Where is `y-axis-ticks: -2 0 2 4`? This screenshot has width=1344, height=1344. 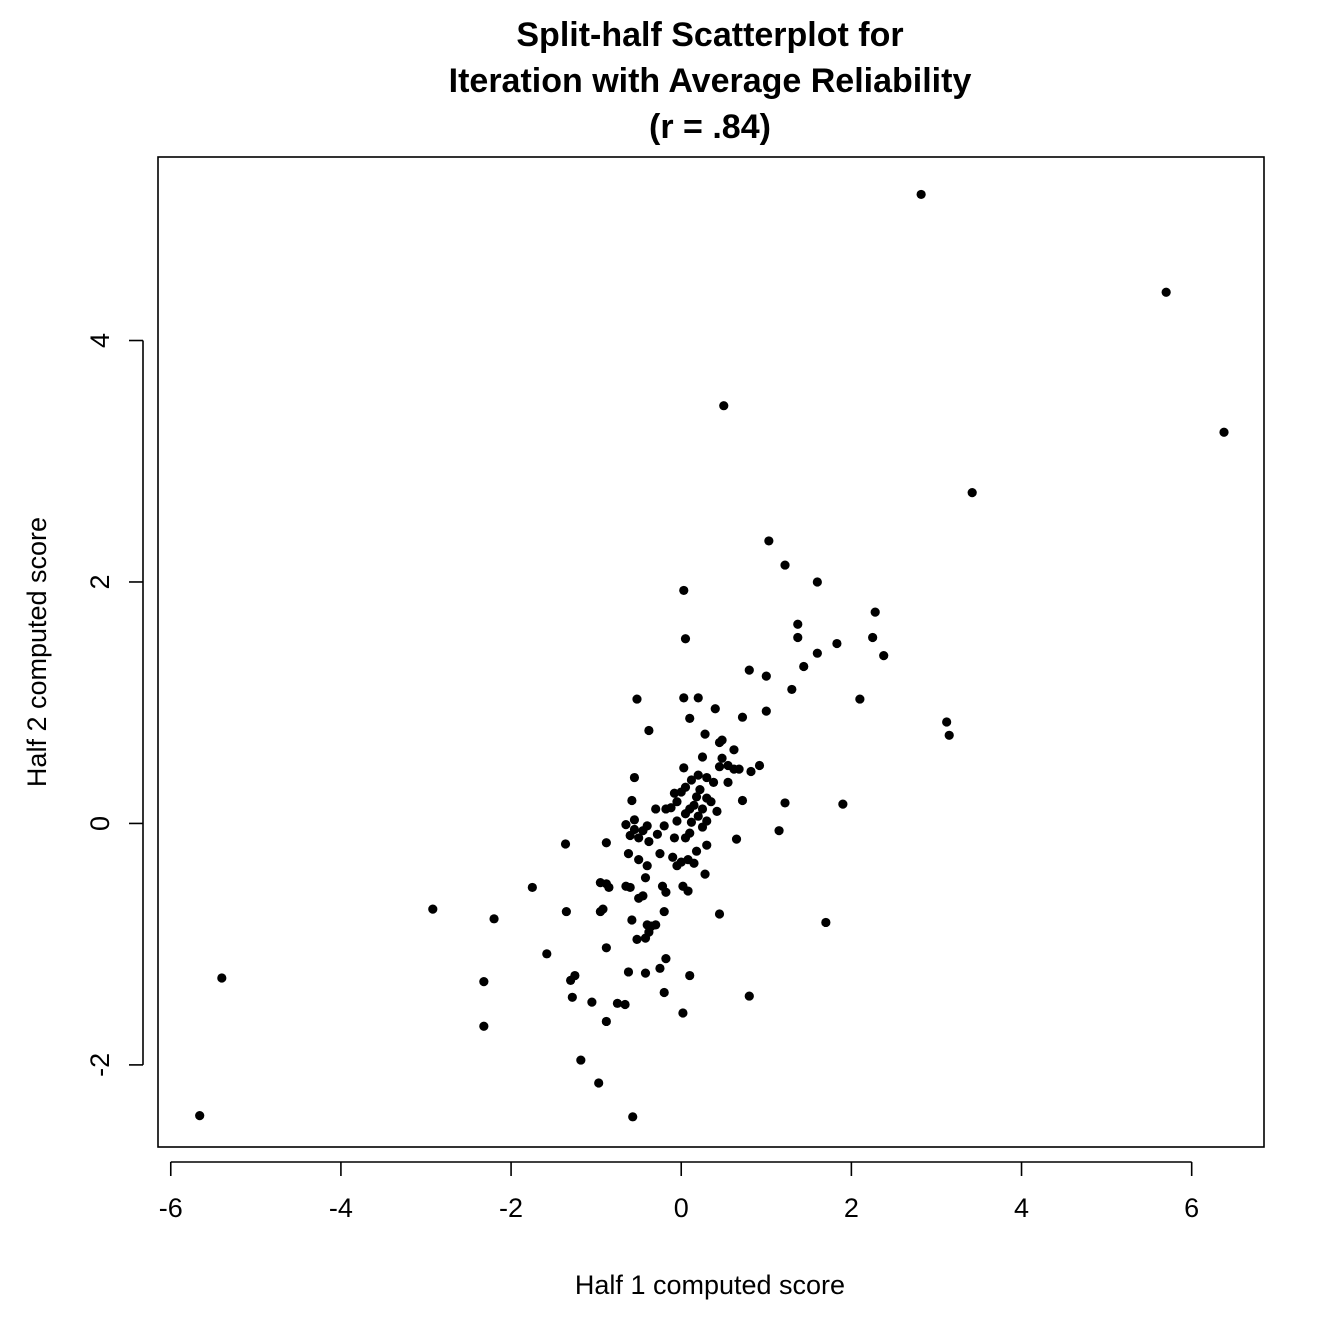 y-axis-ticks: -2 0 2 4 is located at coordinates (114, 705).